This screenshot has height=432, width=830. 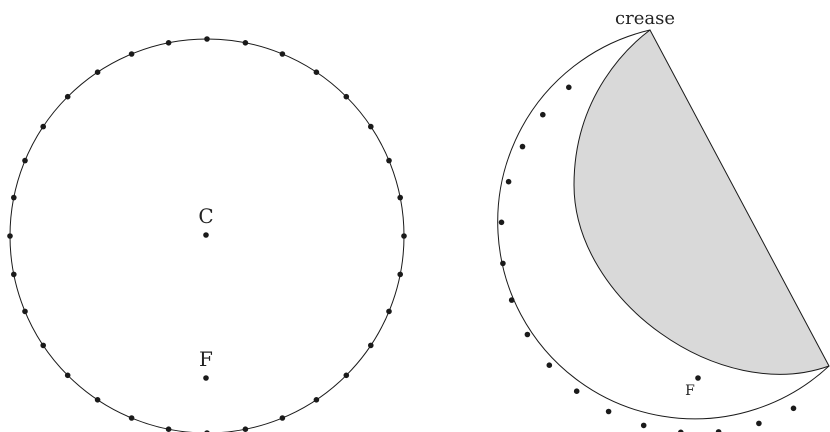 I want to click on focus-label-right: F, so click(x=690, y=391).